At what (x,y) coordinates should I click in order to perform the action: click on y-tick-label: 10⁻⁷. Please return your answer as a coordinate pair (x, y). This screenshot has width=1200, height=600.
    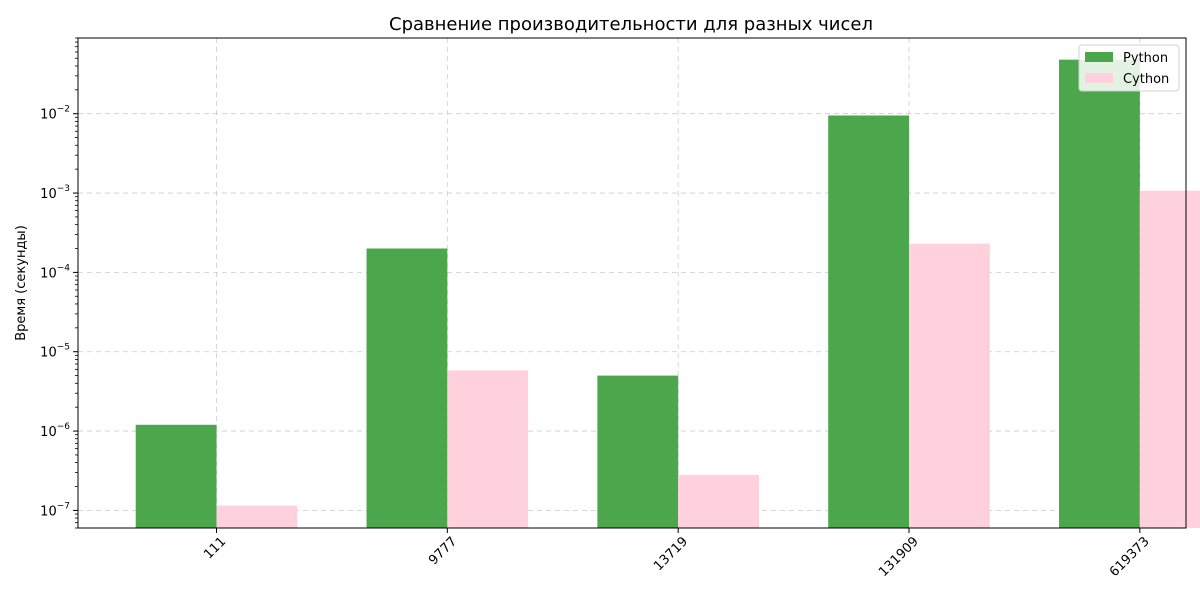
    Looking at the image, I should click on (55, 510).